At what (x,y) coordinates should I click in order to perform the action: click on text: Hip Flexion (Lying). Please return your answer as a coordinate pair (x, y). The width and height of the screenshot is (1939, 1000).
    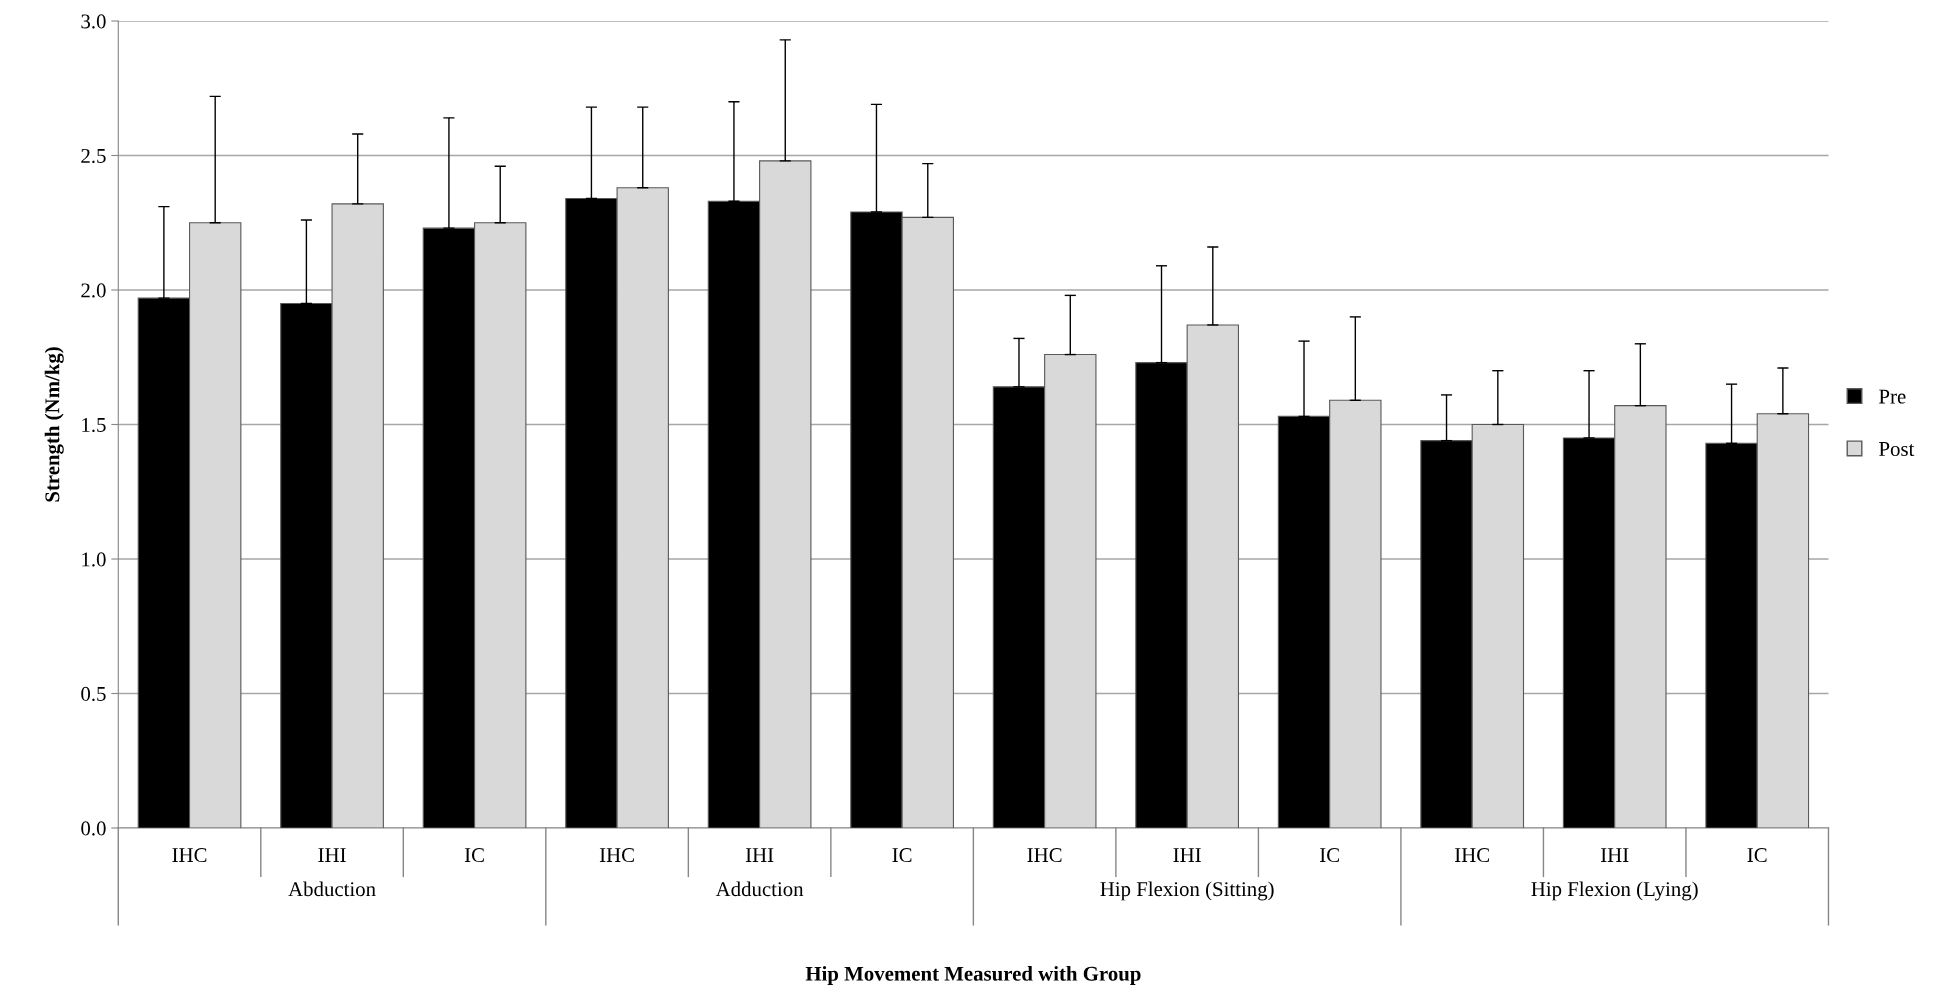
    Looking at the image, I should click on (1614, 891).